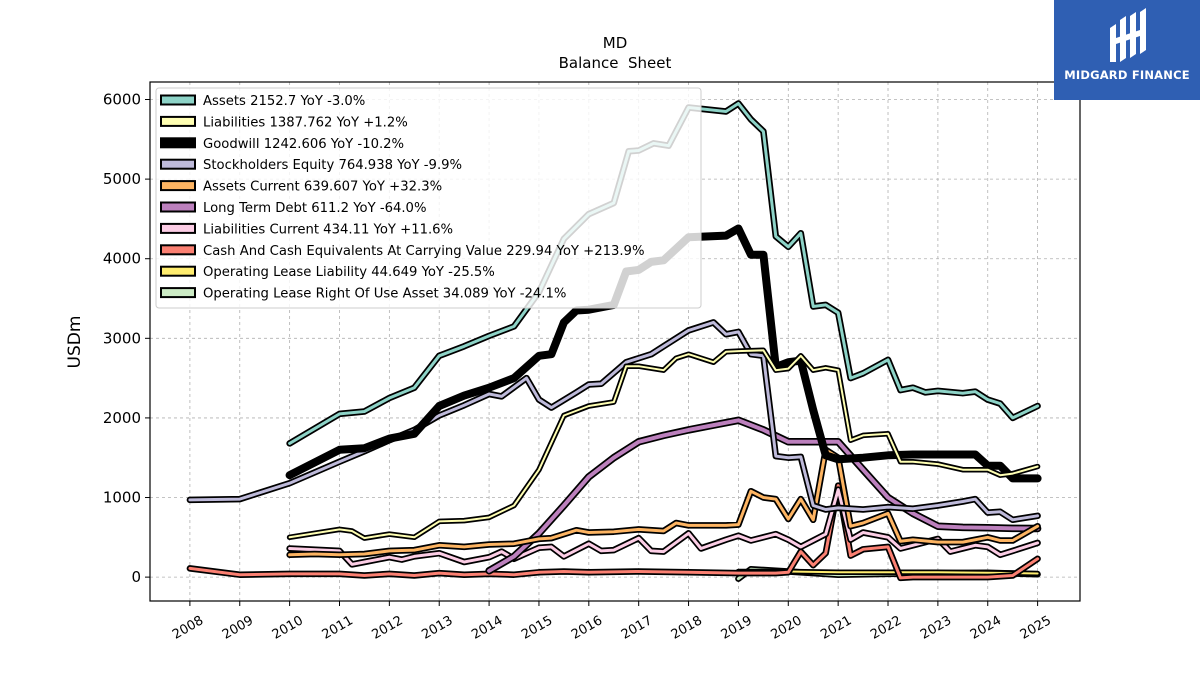  Describe the element at coordinates (122, 100) in the screenshot. I see `y-tick-label: 6000` at that location.